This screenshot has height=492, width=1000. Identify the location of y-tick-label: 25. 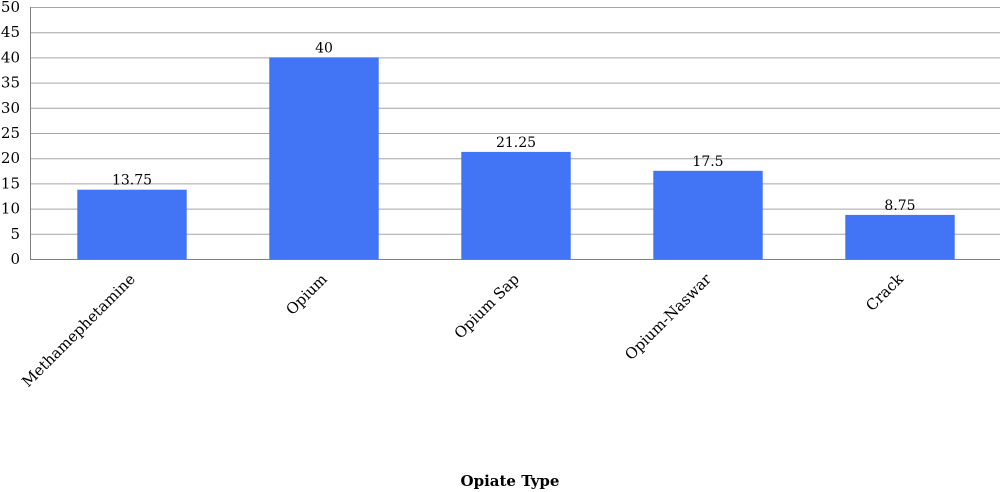
(10, 133).